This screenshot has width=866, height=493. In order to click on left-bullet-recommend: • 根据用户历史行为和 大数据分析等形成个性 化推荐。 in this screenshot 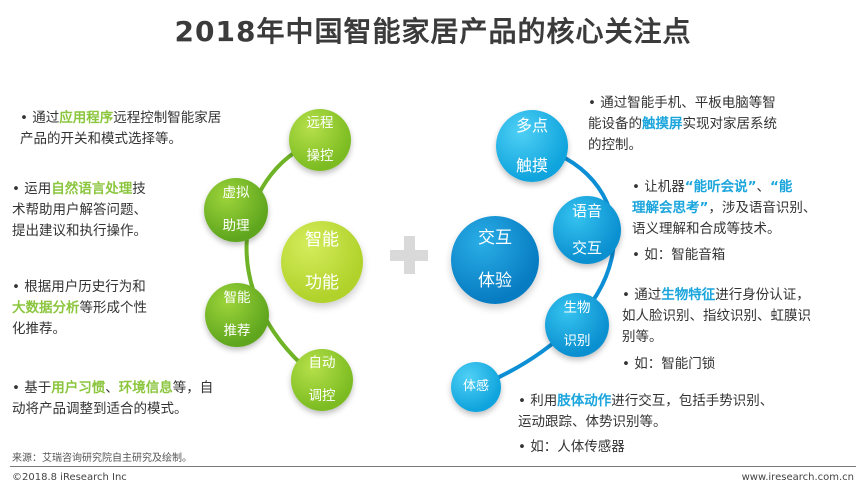, I will do `click(79, 308)`.